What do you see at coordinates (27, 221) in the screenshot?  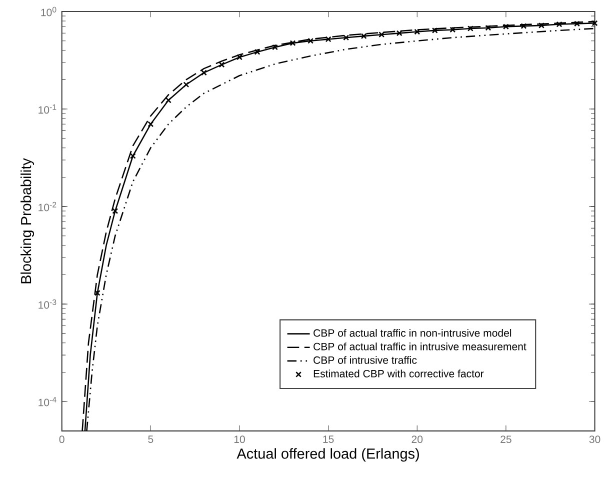 I see `y-axis-title: Blocking Probability` at bounding box center [27, 221].